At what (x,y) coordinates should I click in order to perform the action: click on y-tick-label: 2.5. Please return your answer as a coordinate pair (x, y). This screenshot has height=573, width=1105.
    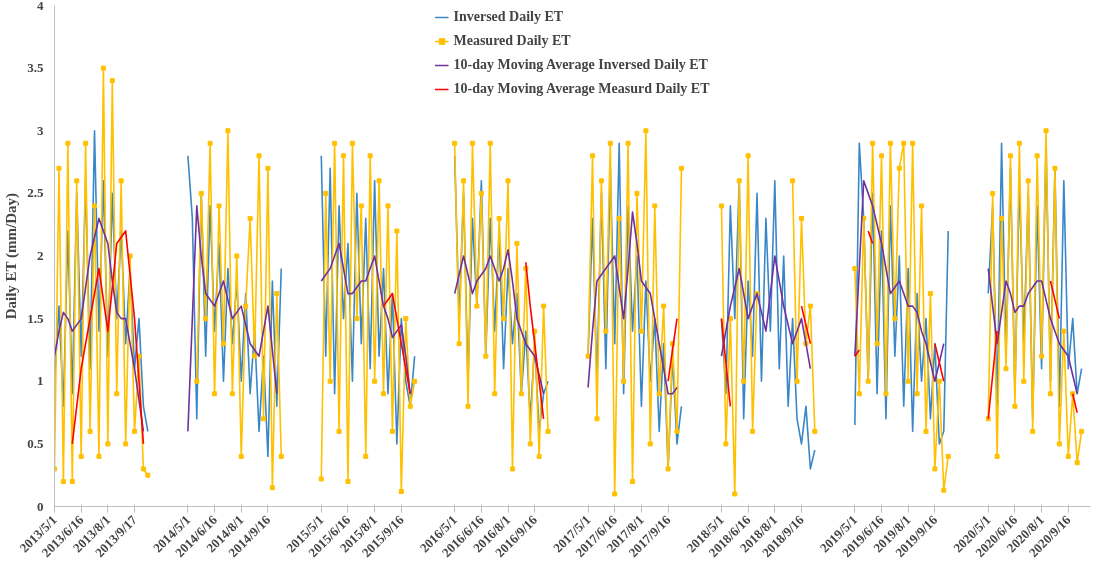
    Looking at the image, I should click on (35, 193).